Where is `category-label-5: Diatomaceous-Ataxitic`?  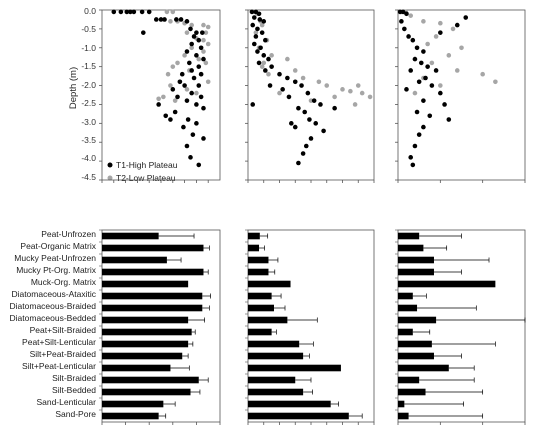
category-label-5: Diatomaceous-Ataxitic is located at coordinates (53, 294).